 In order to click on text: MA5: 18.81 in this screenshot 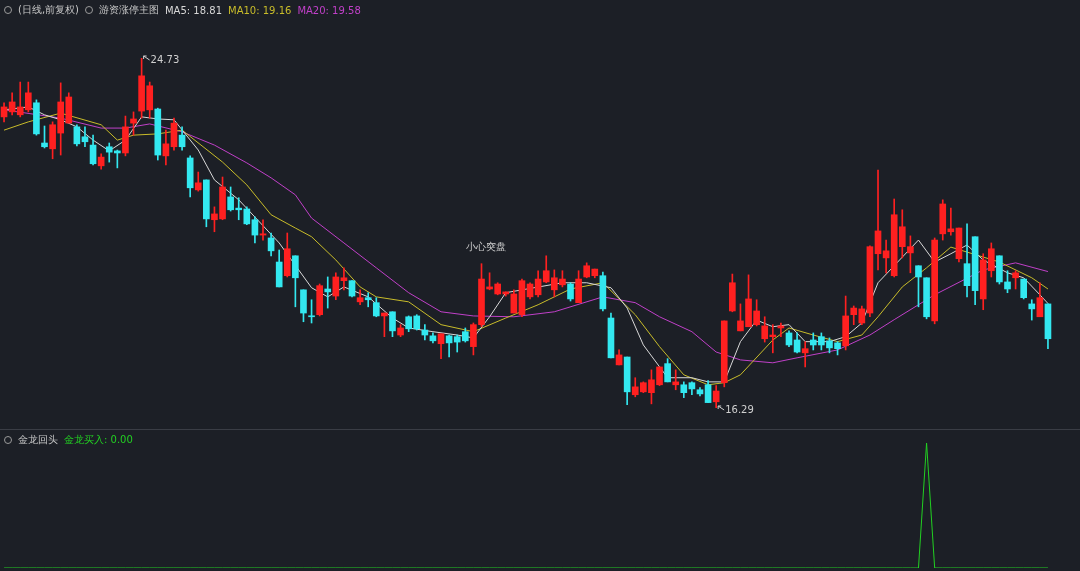, I will do `click(193, 10)`.